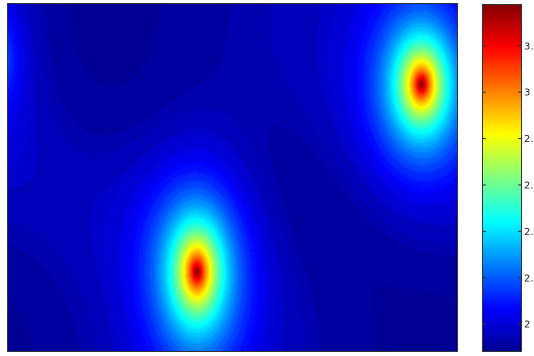  I want to click on colorbar-tick-label: 3.2, so click(529, 46).